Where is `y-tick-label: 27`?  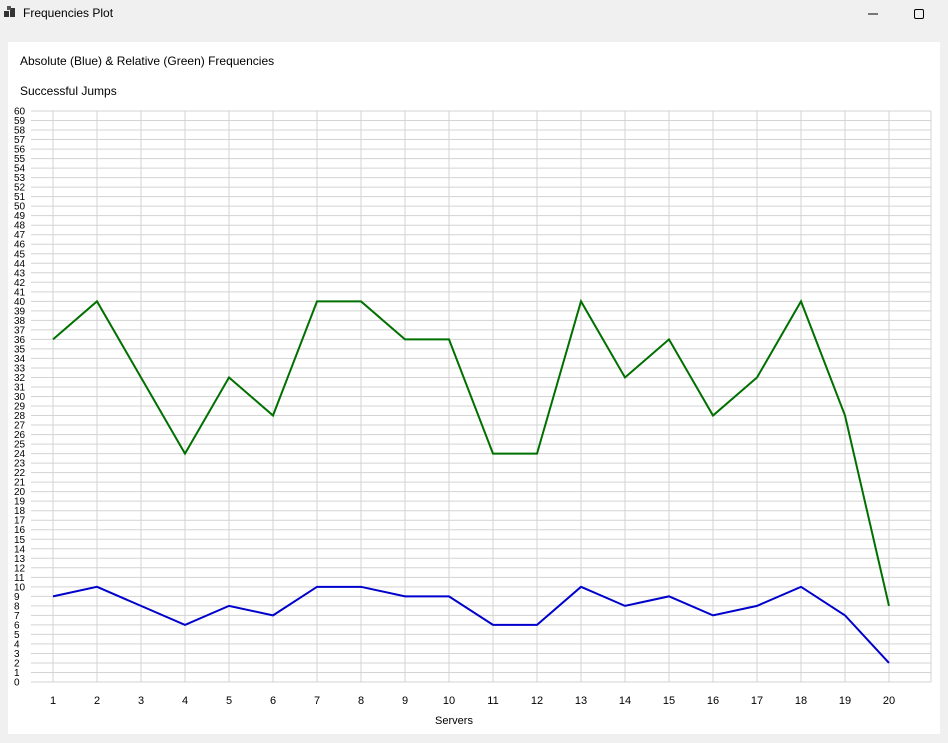
y-tick-label: 27 is located at coordinates (20, 426).